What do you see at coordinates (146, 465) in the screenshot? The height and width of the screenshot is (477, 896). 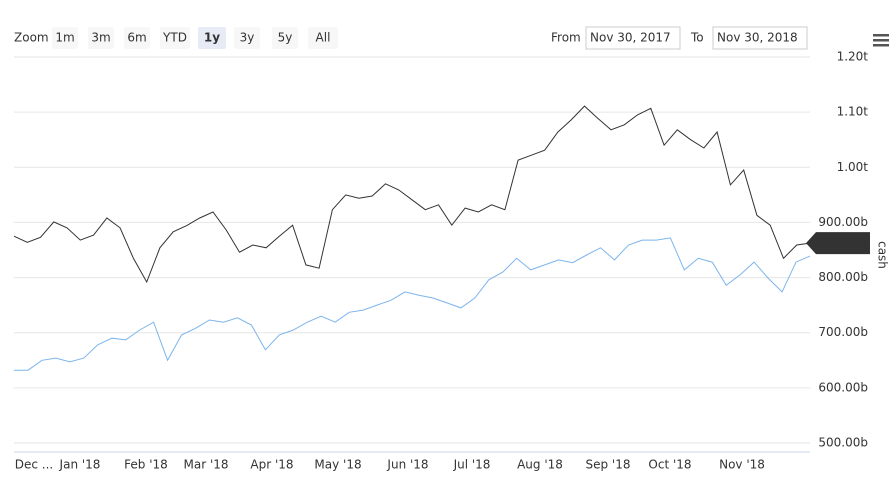 I see `x-tick-label: Feb '18` at bounding box center [146, 465].